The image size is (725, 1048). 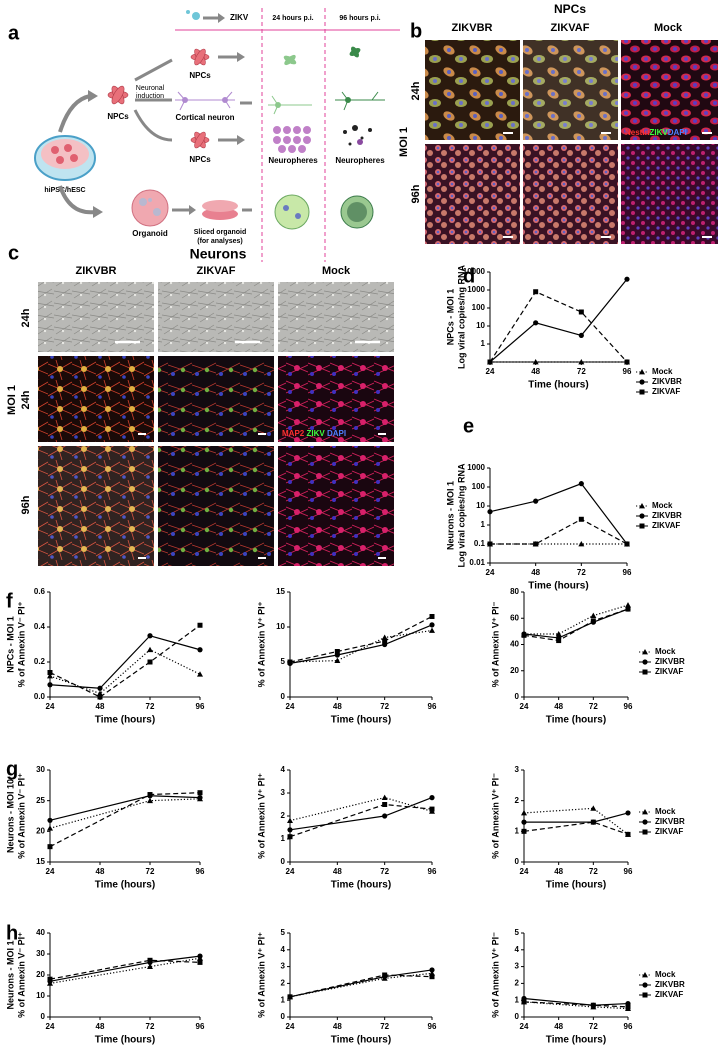 What do you see at coordinates (261, 644) in the screenshot?
I see `y-axis-label: % of Annexin V⁺ PI⁺` at bounding box center [261, 644].